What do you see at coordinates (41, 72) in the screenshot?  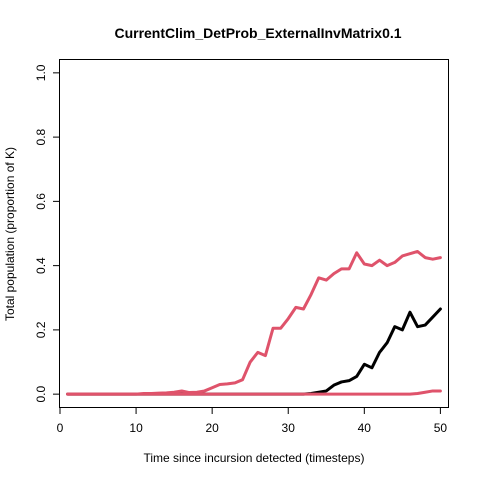 I see `y-tick-label: 1.0` at bounding box center [41, 72].